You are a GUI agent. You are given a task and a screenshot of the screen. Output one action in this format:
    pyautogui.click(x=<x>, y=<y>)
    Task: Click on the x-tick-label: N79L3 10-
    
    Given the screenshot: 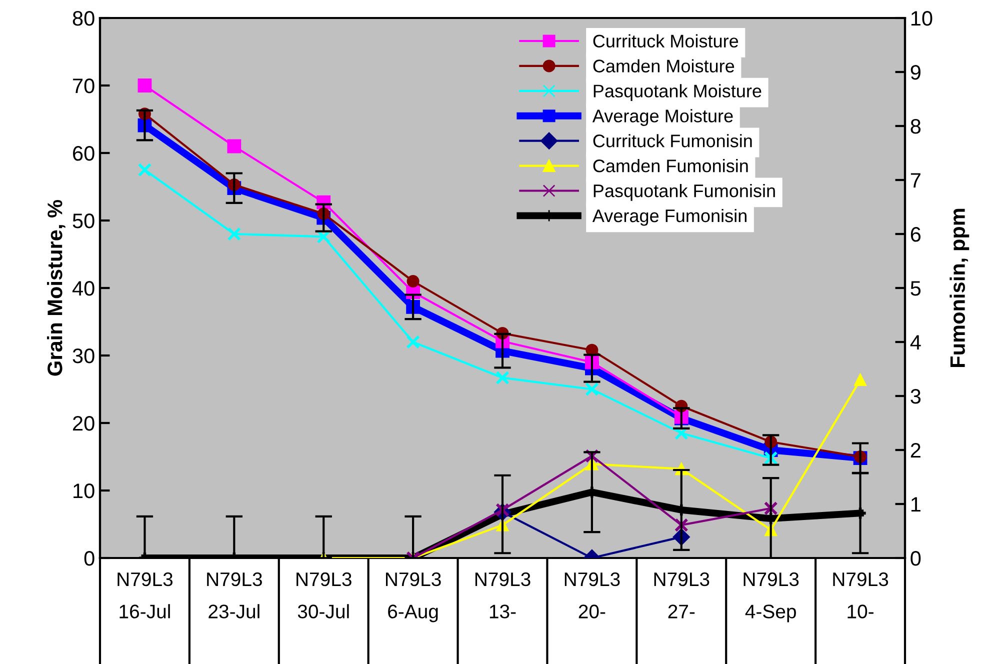 What is the action you would take?
    pyautogui.click(x=860, y=595)
    